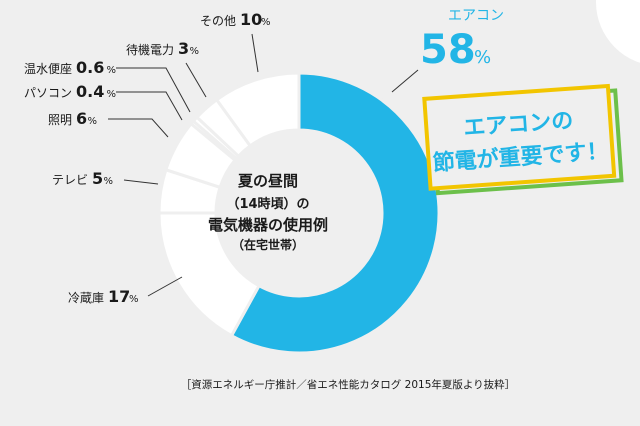 The height and width of the screenshot is (426, 640). Describe the element at coordinates (218, 21) in the screenshot. I see `label-name-7: その他` at that location.